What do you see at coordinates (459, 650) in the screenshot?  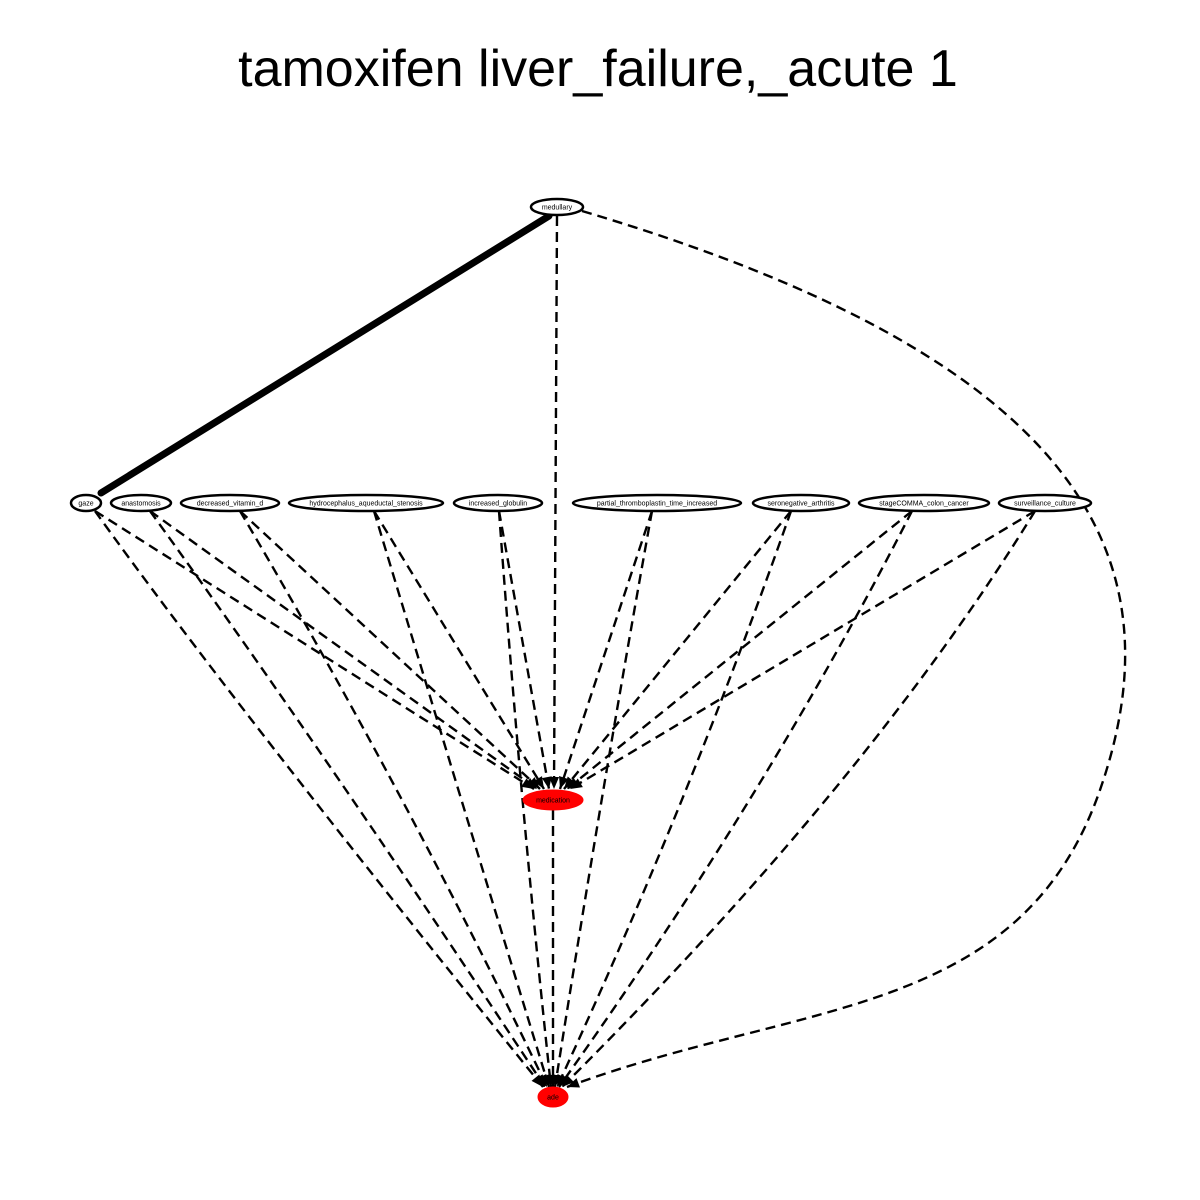 I see `edge-hydrocephalus_aqueductal_stenosis-to-medication` at bounding box center [459, 650].